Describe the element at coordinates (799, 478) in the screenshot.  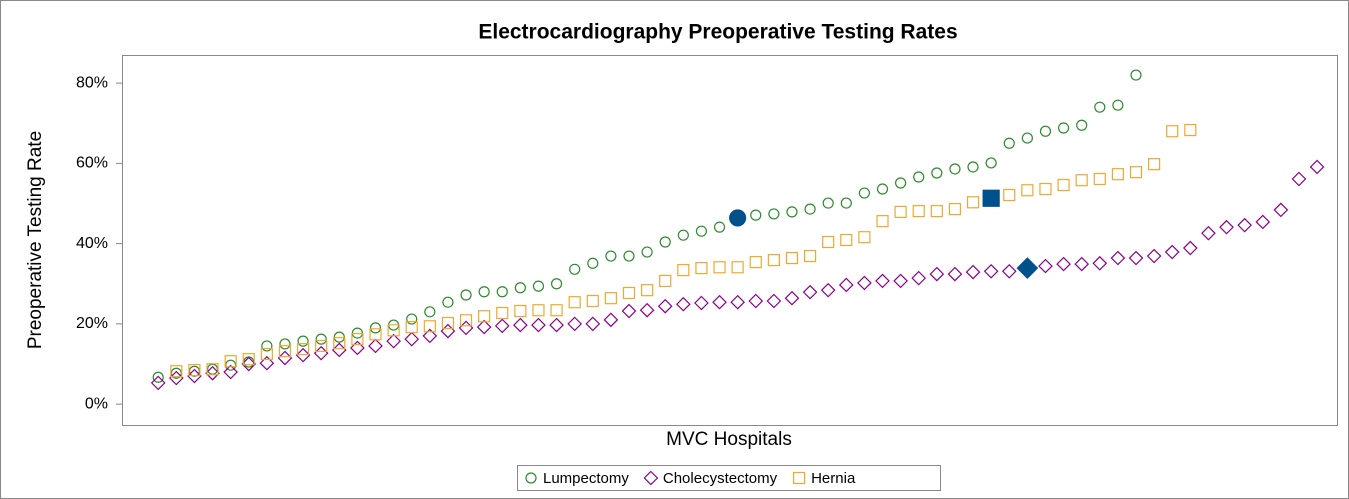
I see `legend-marker` at that location.